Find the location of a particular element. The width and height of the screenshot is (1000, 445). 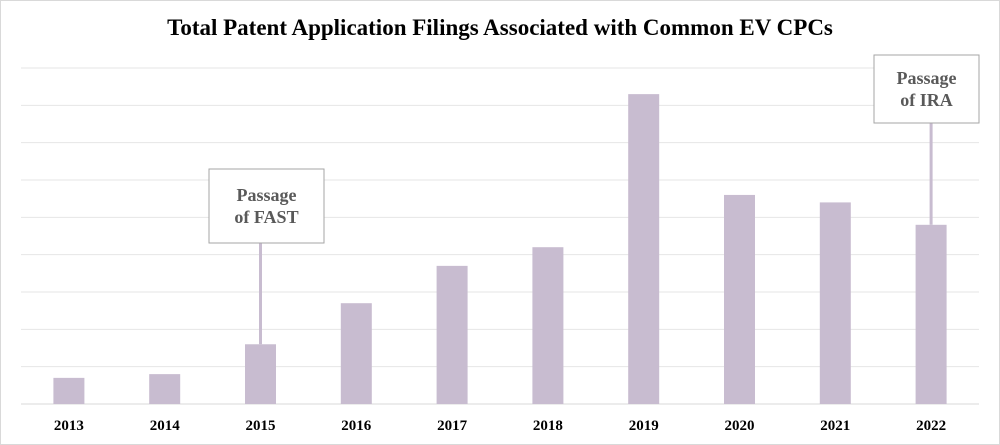

callout-text: of IRA is located at coordinates (926, 100).